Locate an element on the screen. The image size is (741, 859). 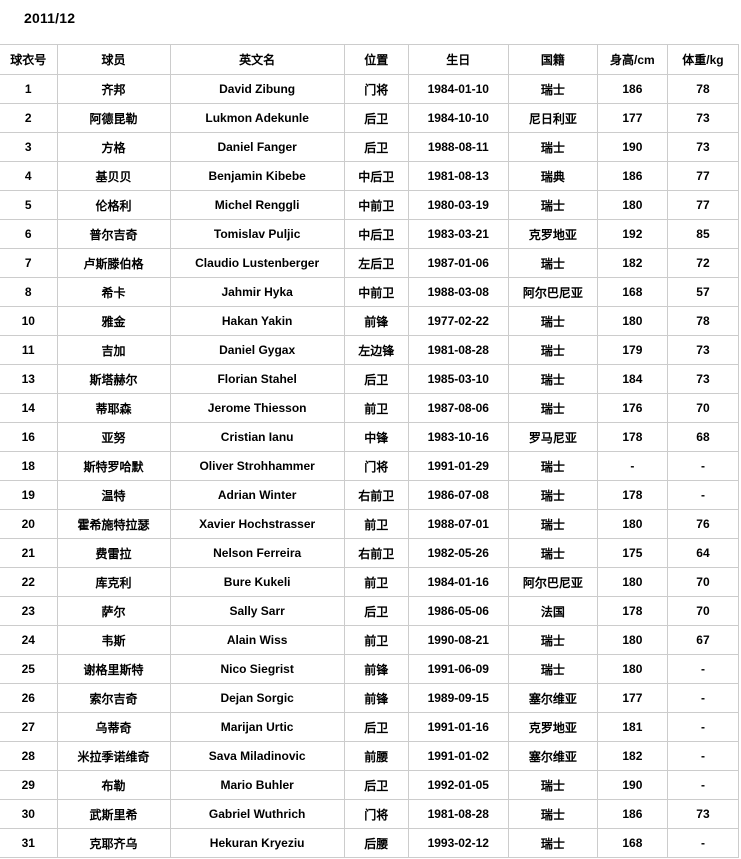
table-row: 21 费雷拉 Nelson Ferreira 右前卫 1982-05-26 瑞士 175 64 is located at coordinates (370, 553).